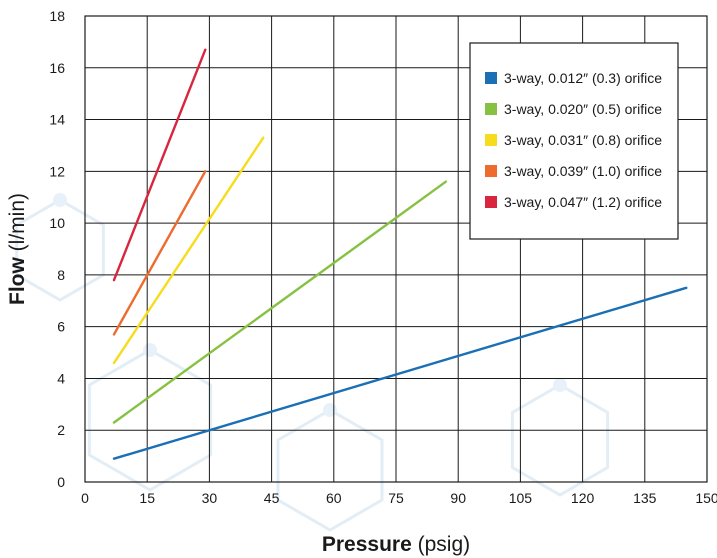  I want to click on y-tick-label-1: 2, so click(61, 430).